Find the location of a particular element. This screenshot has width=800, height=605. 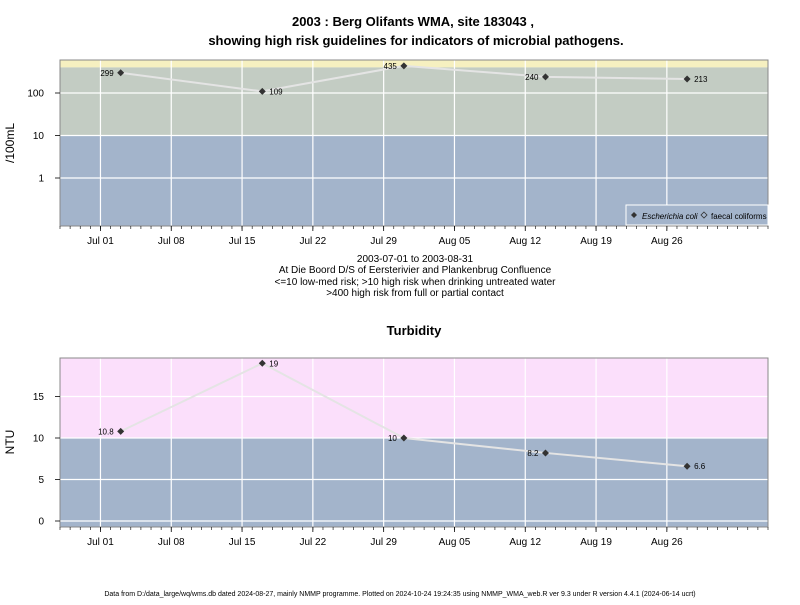

caption-line-dates: 2003-07-01 to 2003-08-31 is located at coordinates (415, 259).